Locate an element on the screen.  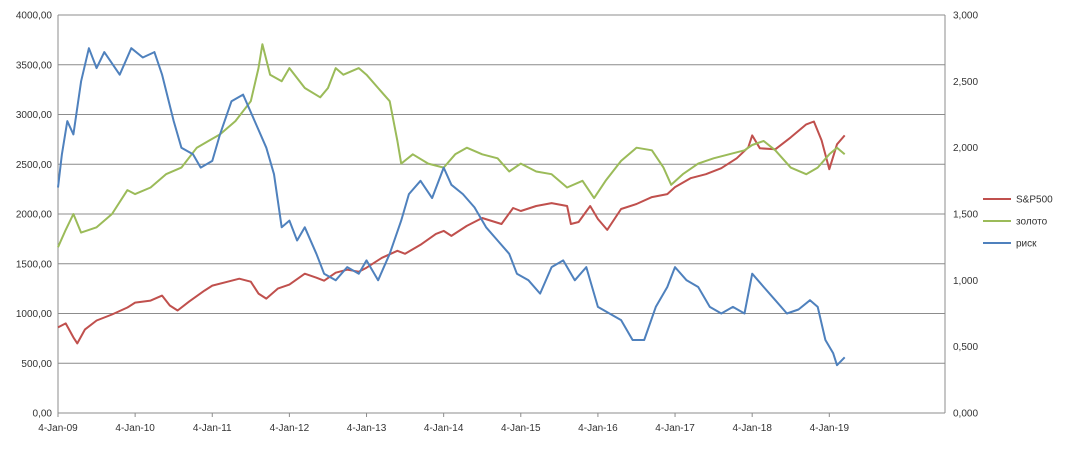
y-left-tick-label: 500,00 is located at coordinates (36, 364).